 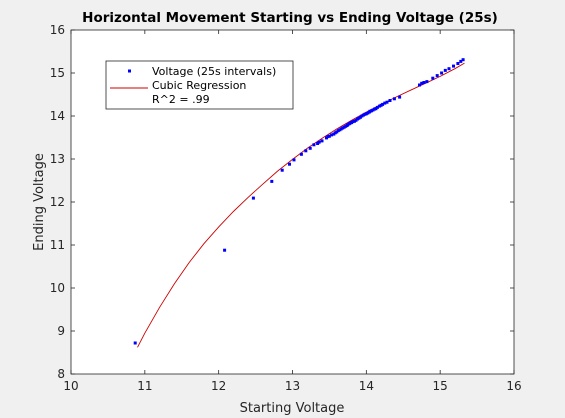 What do you see at coordinates (61, 331) in the screenshot?
I see `y-tick-label: 9` at bounding box center [61, 331].